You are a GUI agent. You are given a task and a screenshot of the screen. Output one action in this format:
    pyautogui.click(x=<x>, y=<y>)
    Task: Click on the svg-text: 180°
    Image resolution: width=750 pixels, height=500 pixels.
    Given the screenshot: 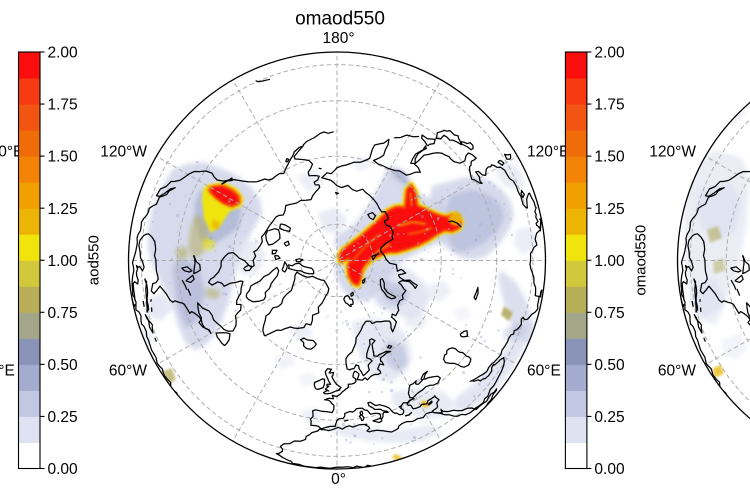 What is the action you would take?
    pyautogui.click(x=338, y=38)
    